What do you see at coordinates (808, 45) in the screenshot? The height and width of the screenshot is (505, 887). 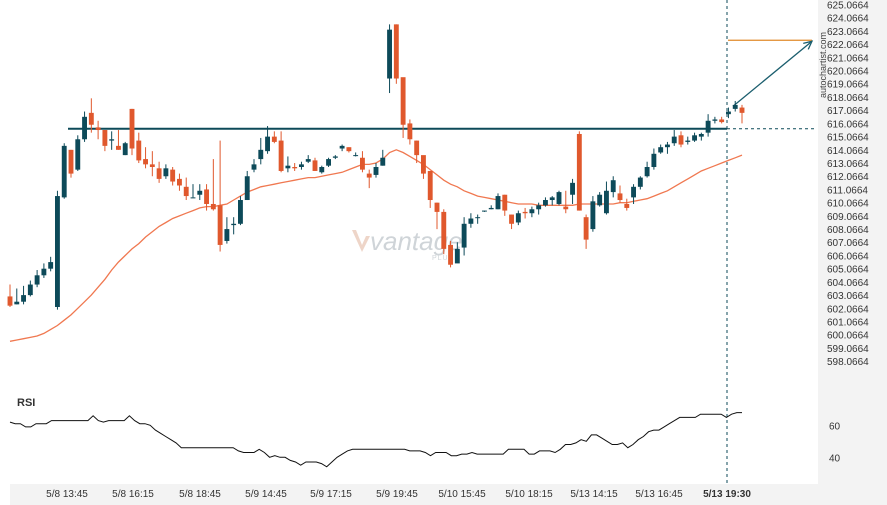 I see `forecast-arrow-head` at bounding box center [808, 45].